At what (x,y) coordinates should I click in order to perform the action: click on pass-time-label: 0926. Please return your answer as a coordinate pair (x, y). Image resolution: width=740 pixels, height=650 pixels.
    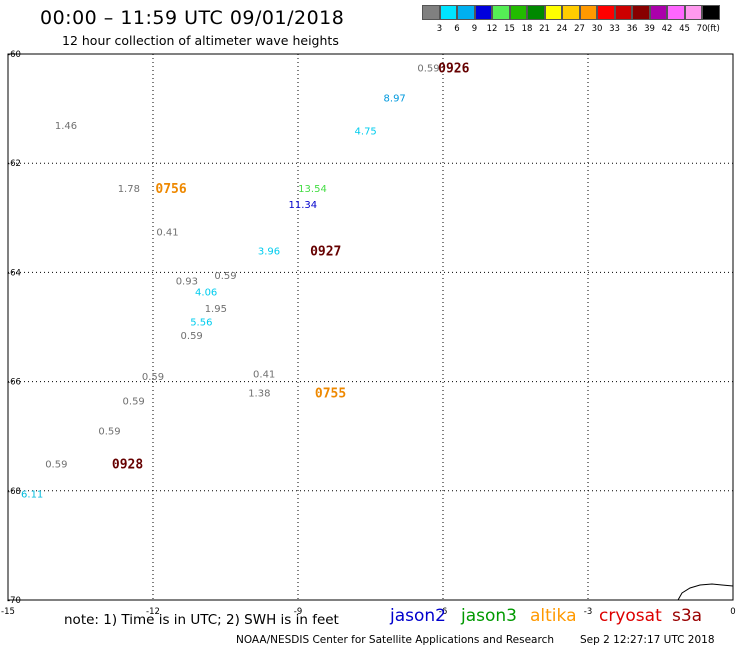
    Looking at the image, I should click on (453, 69).